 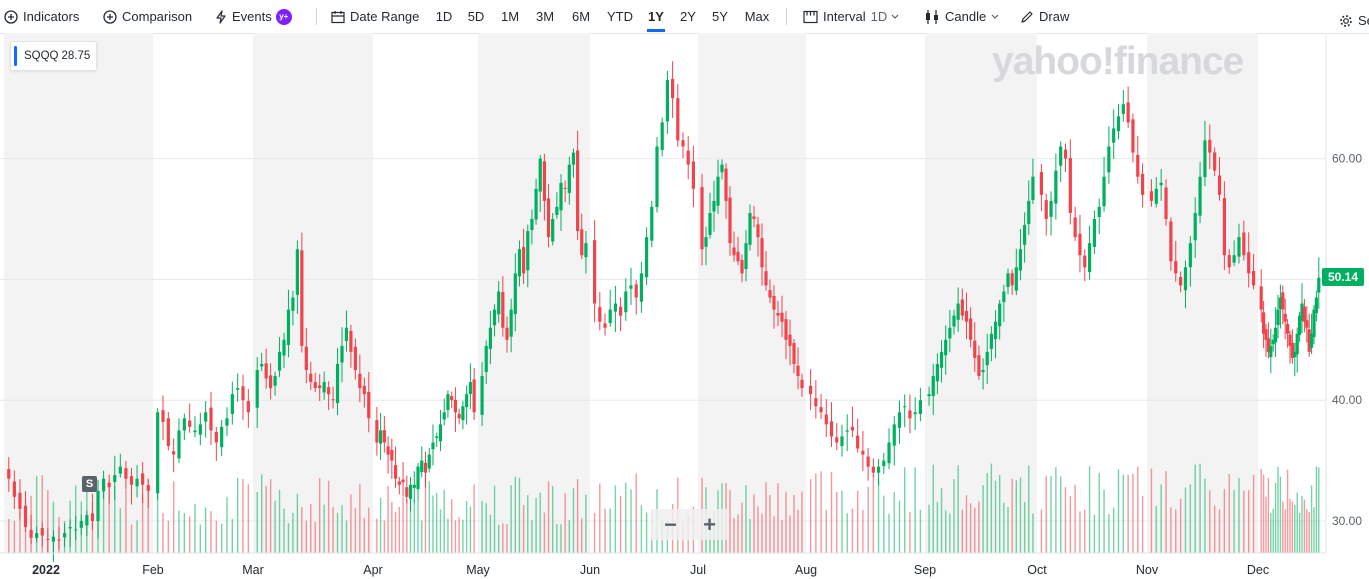 What do you see at coordinates (720, 16) in the screenshot?
I see `range-5y: 5Y` at bounding box center [720, 16].